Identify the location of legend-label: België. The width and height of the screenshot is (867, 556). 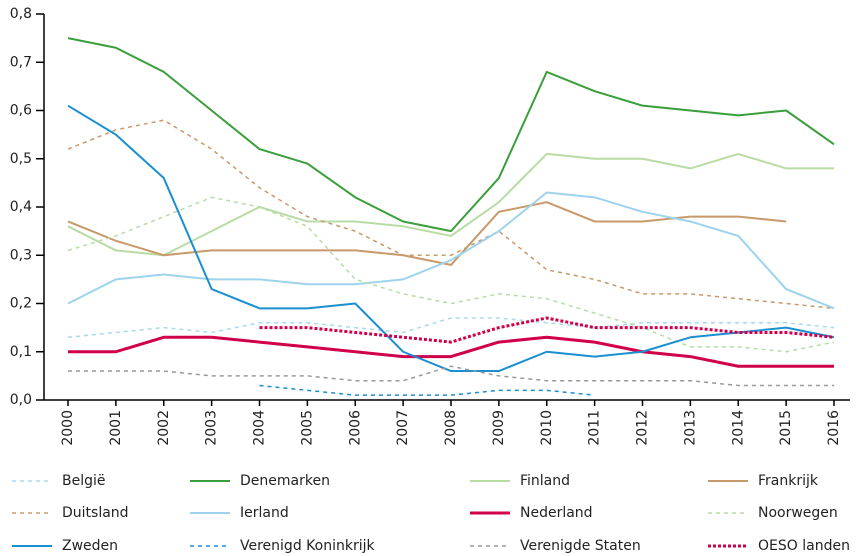
(84, 481).